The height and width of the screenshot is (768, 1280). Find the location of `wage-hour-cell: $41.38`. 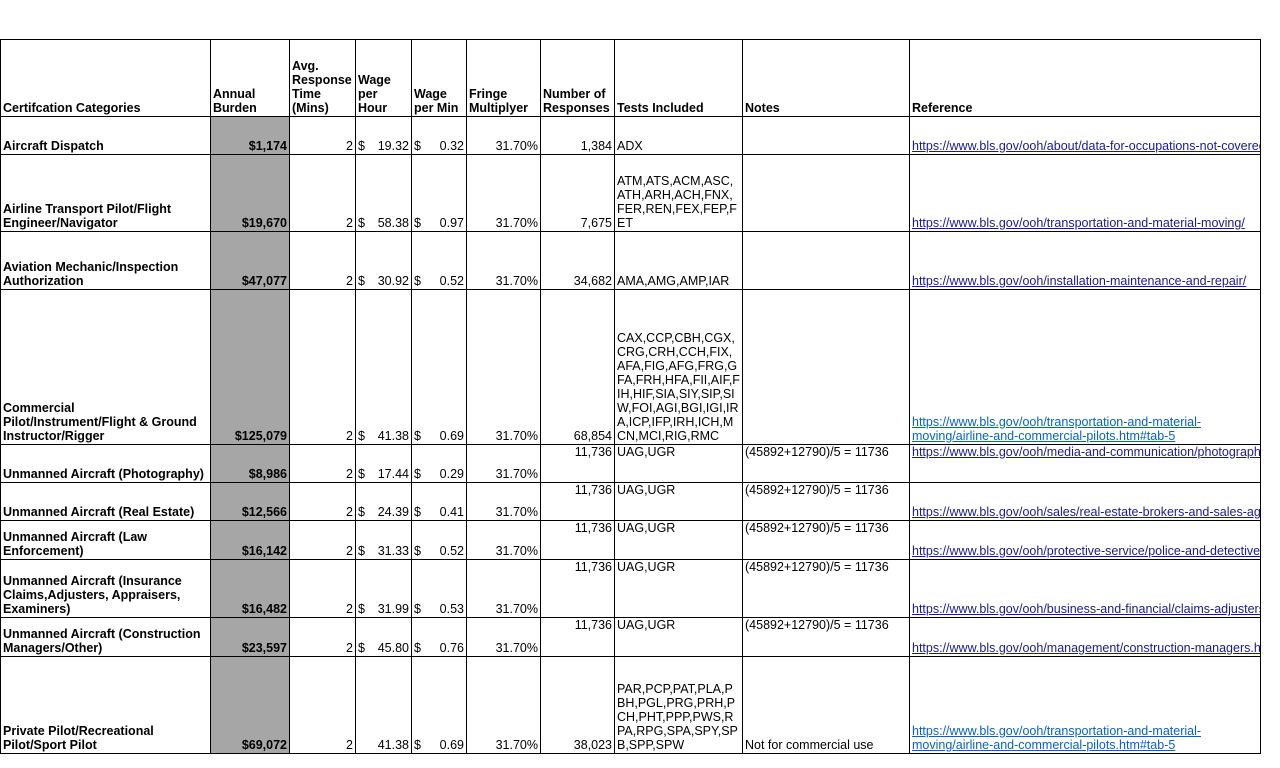

wage-hour-cell: $41.38 is located at coordinates (383, 367).